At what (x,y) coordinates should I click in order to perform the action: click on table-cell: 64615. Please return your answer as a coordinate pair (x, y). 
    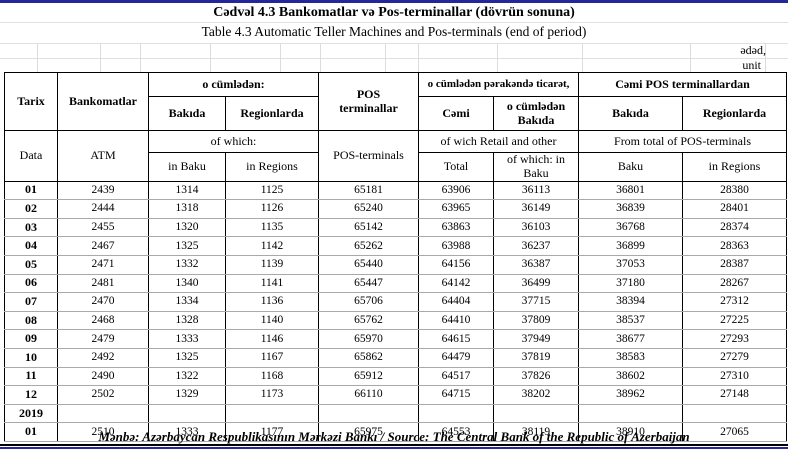
    Looking at the image, I should click on (456, 339).